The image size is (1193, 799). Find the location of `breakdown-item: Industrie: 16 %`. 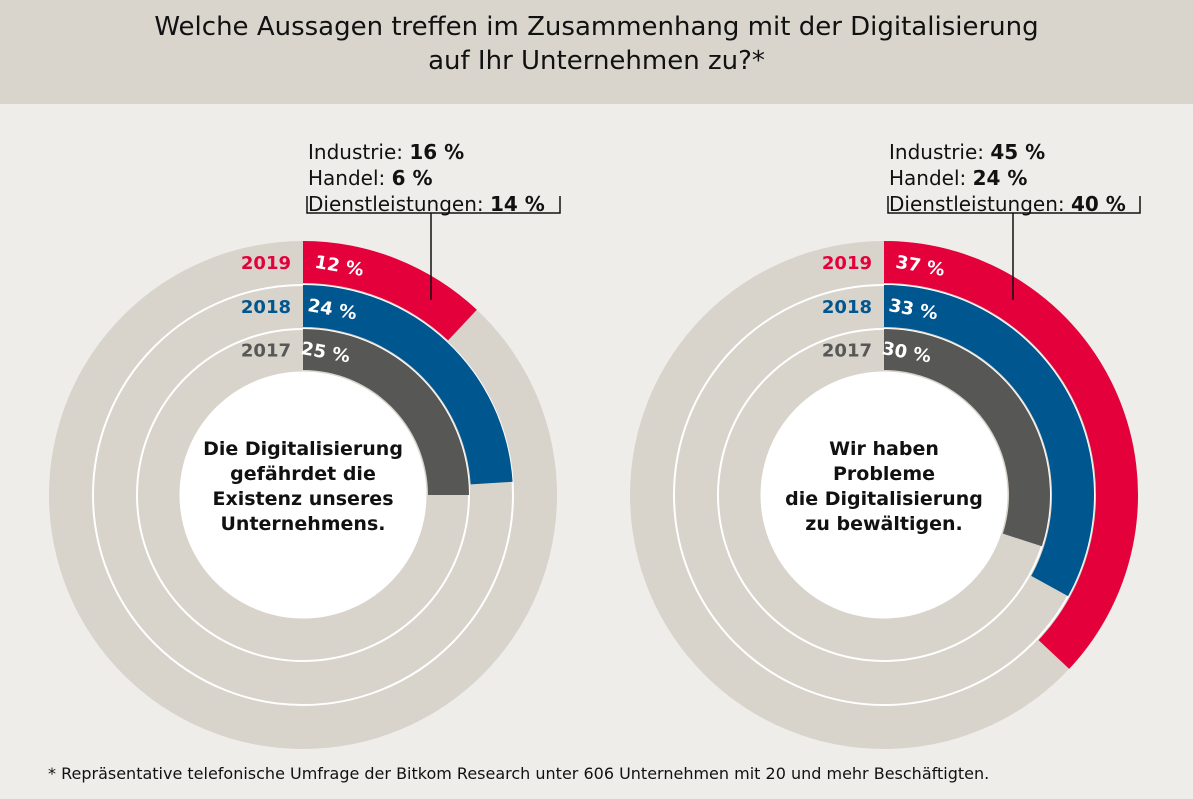

breakdown-item: Industrie: 16 % is located at coordinates (386, 152).